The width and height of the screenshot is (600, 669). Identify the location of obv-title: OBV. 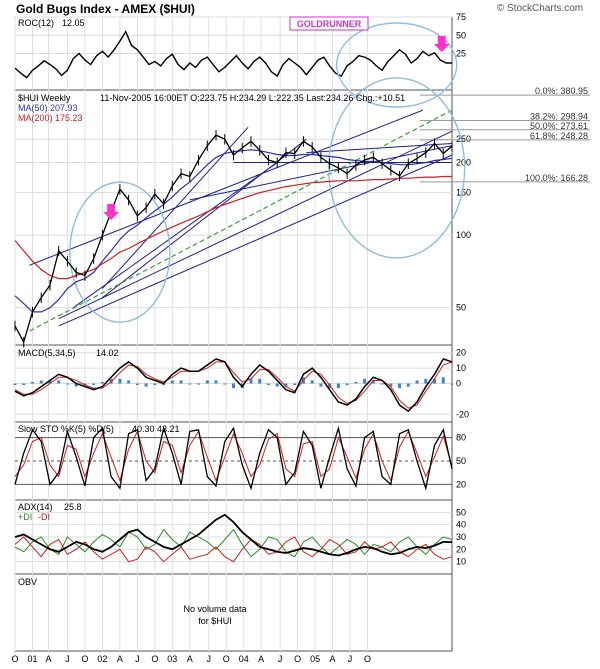
(27, 582).